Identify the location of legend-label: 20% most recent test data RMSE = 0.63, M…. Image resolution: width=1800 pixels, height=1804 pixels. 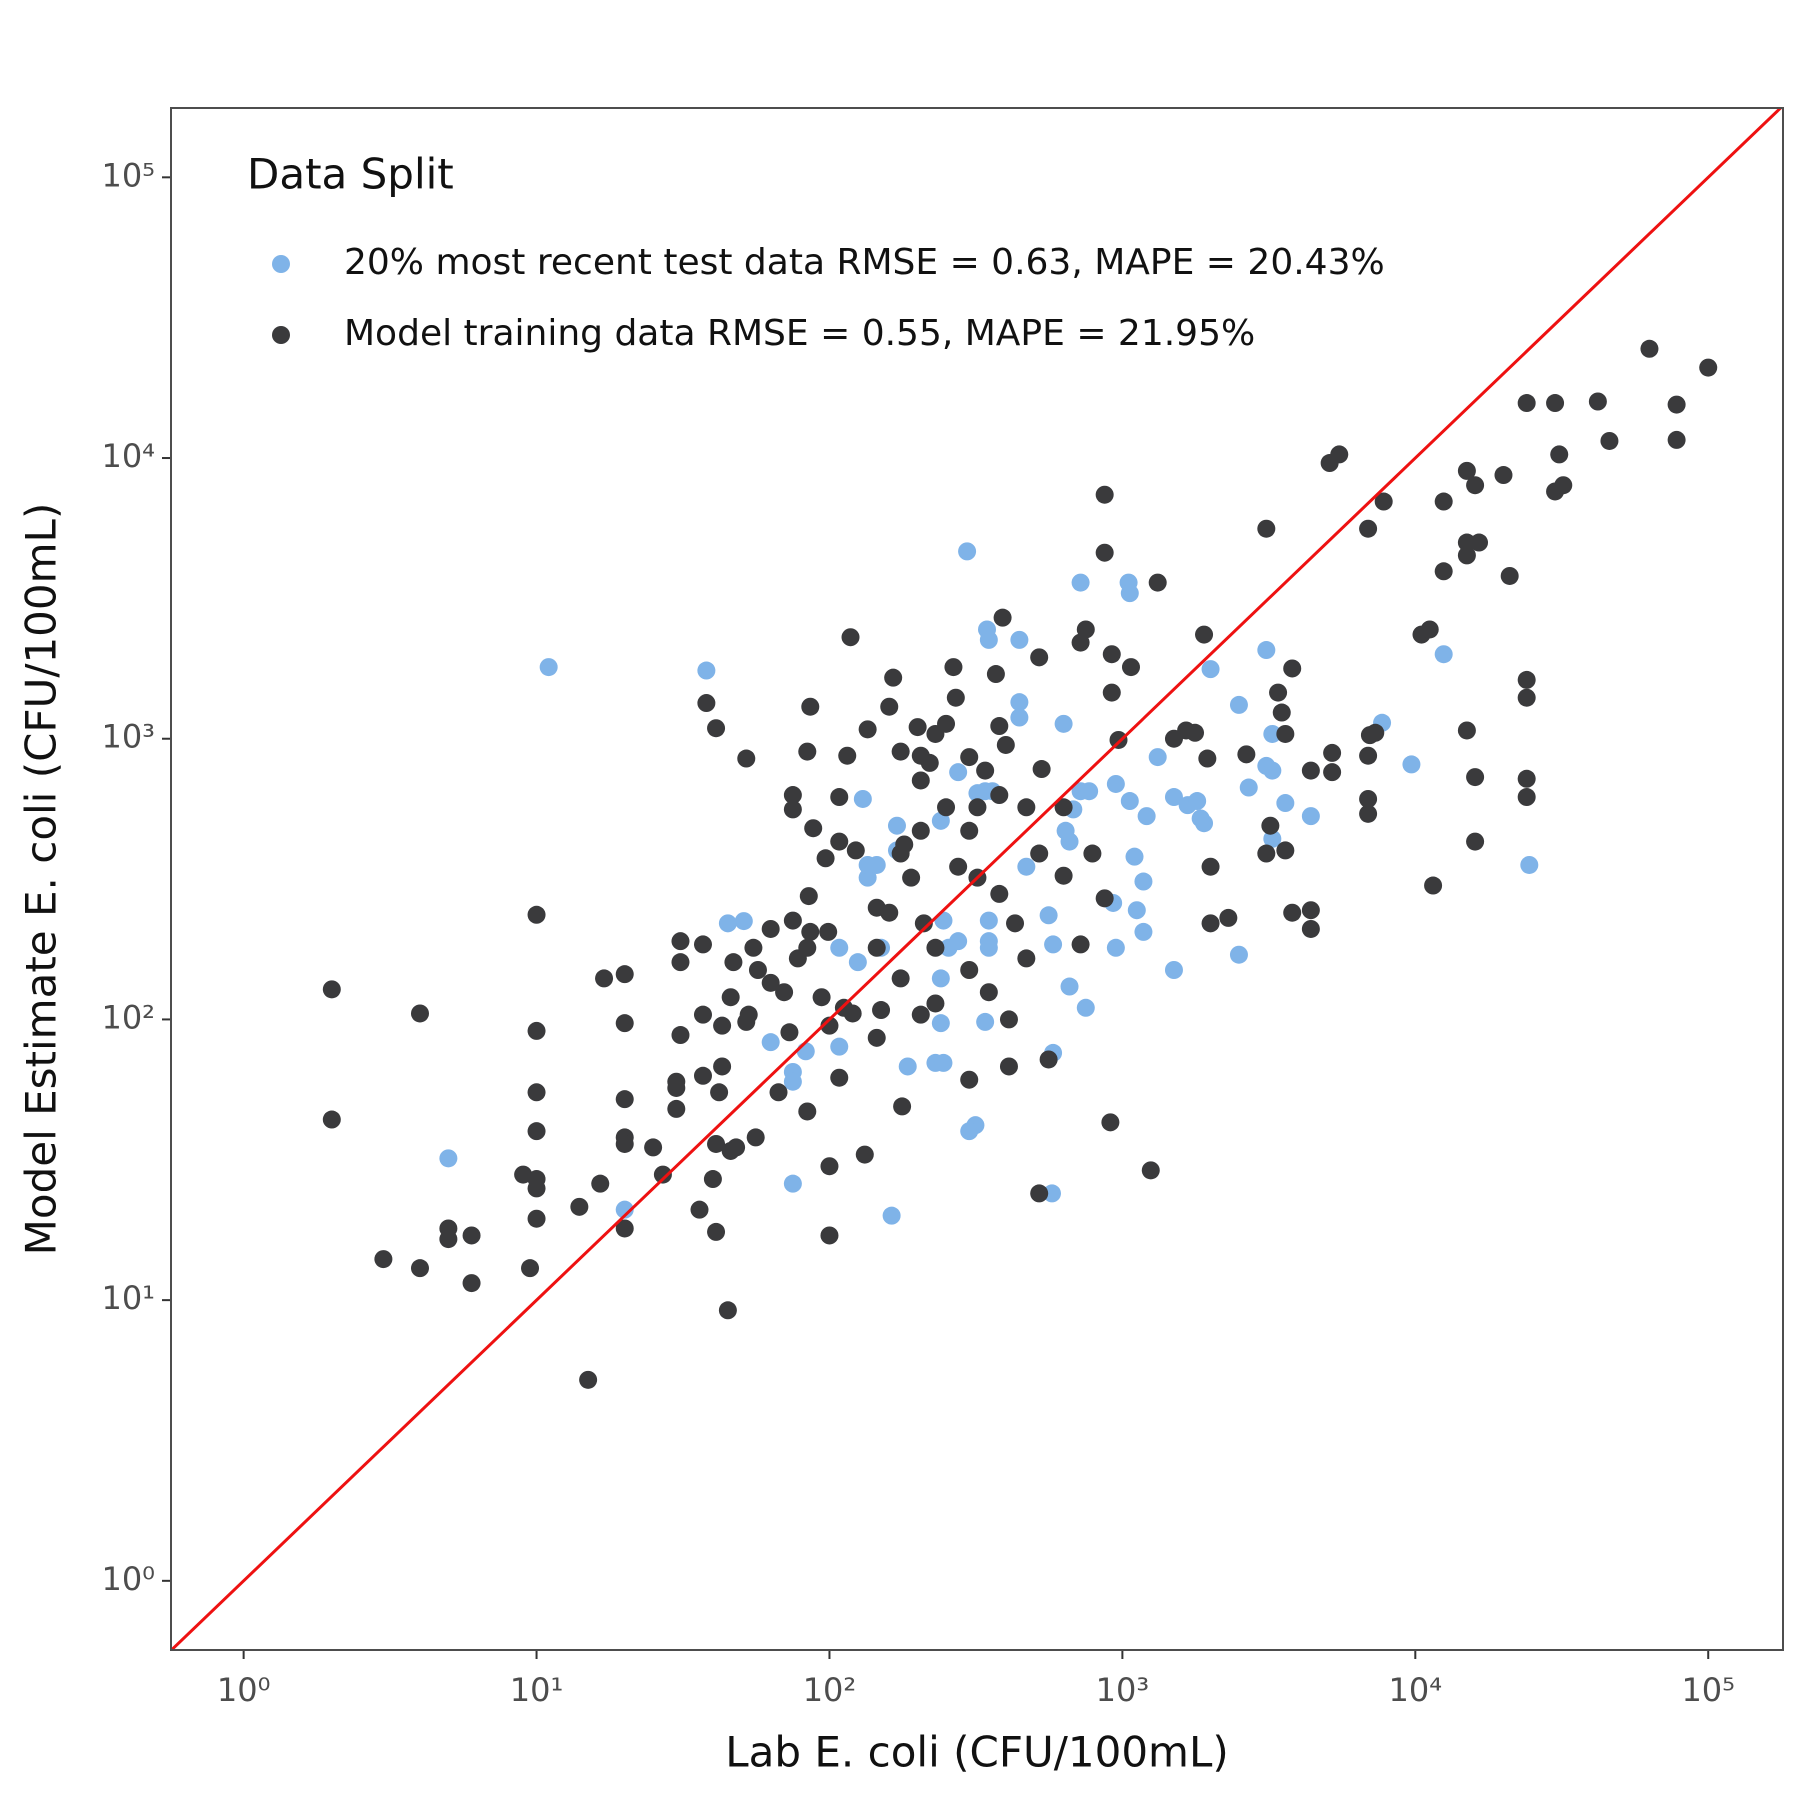
(864, 262).